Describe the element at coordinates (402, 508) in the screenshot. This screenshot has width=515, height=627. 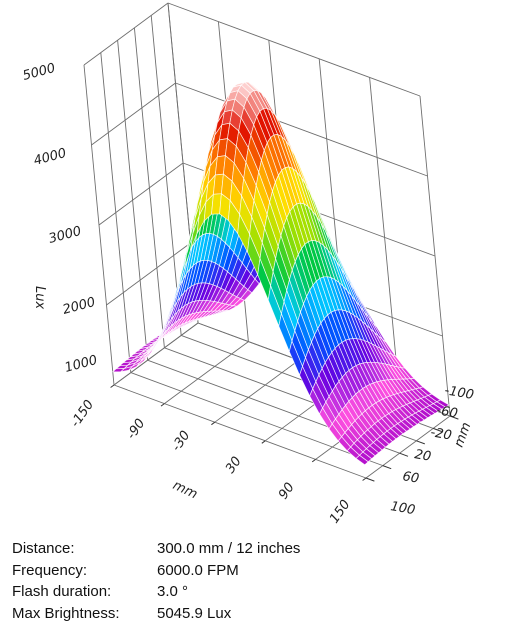
I see `y-tick-100: 100` at that location.